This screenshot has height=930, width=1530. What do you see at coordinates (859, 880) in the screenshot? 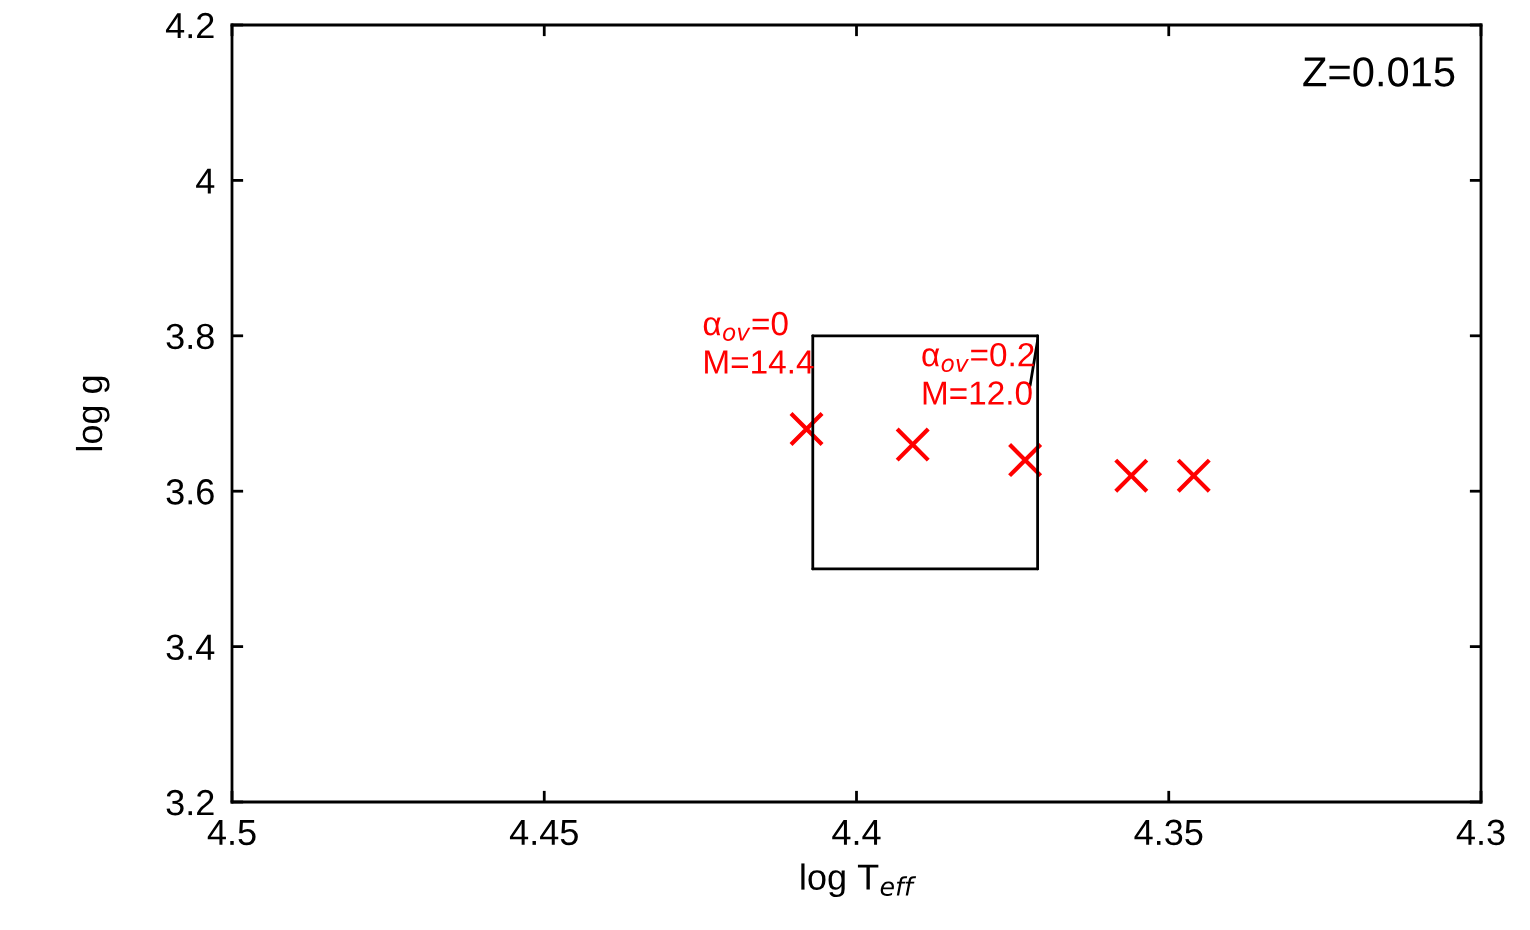
I see `x-axis-title: log T$_{eff}$` at bounding box center [859, 880].